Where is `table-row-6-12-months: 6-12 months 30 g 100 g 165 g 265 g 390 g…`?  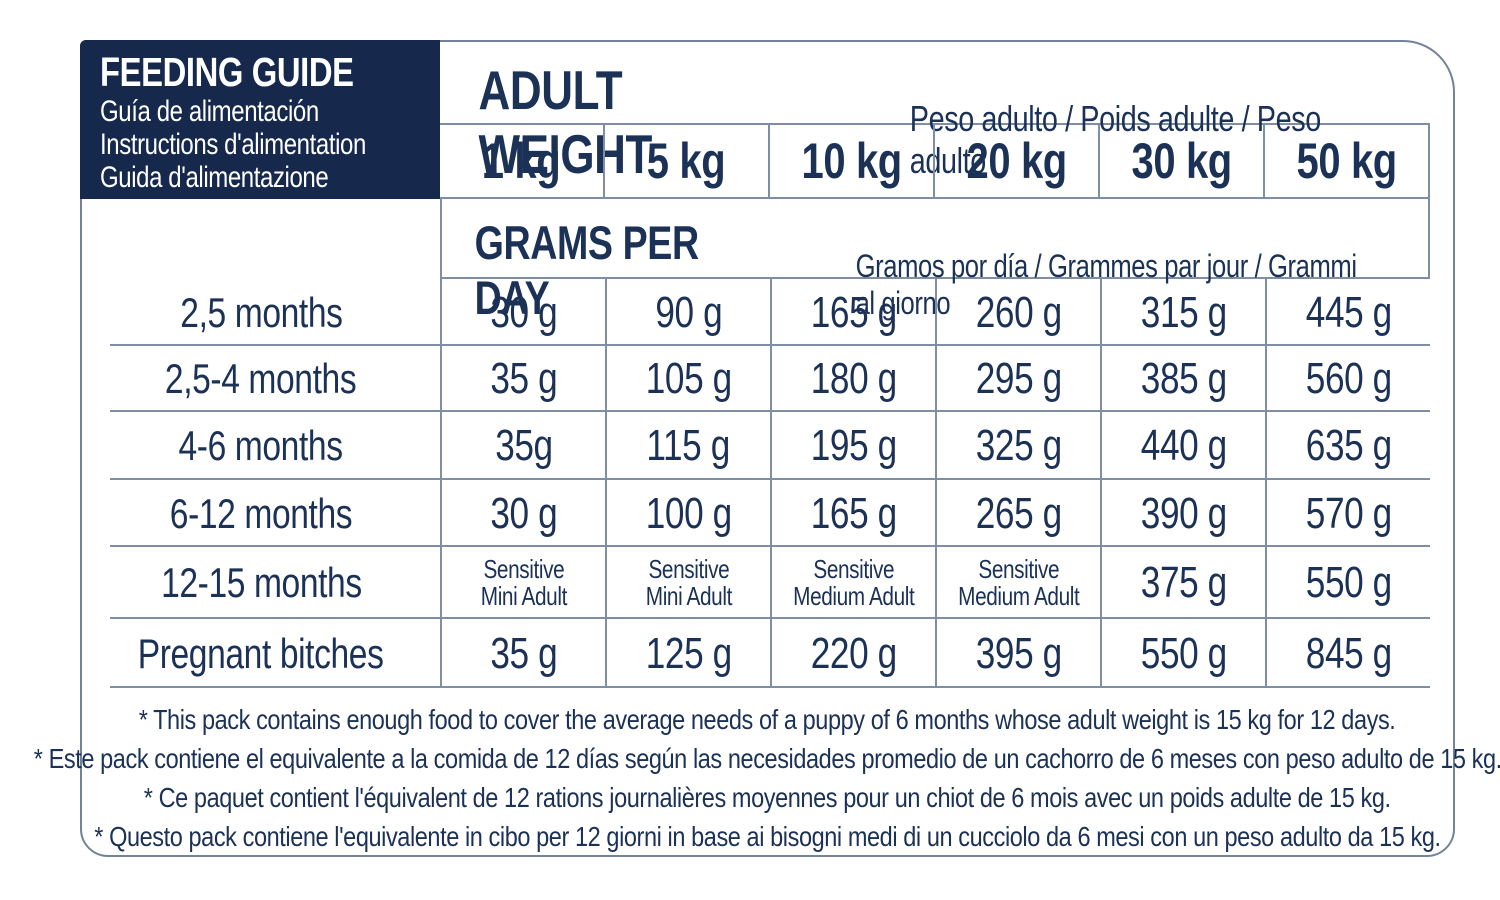
table-row-6-12-months: 6-12 months 30 g 100 g 165 g 265 g 390 g… is located at coordinates (756, 513).